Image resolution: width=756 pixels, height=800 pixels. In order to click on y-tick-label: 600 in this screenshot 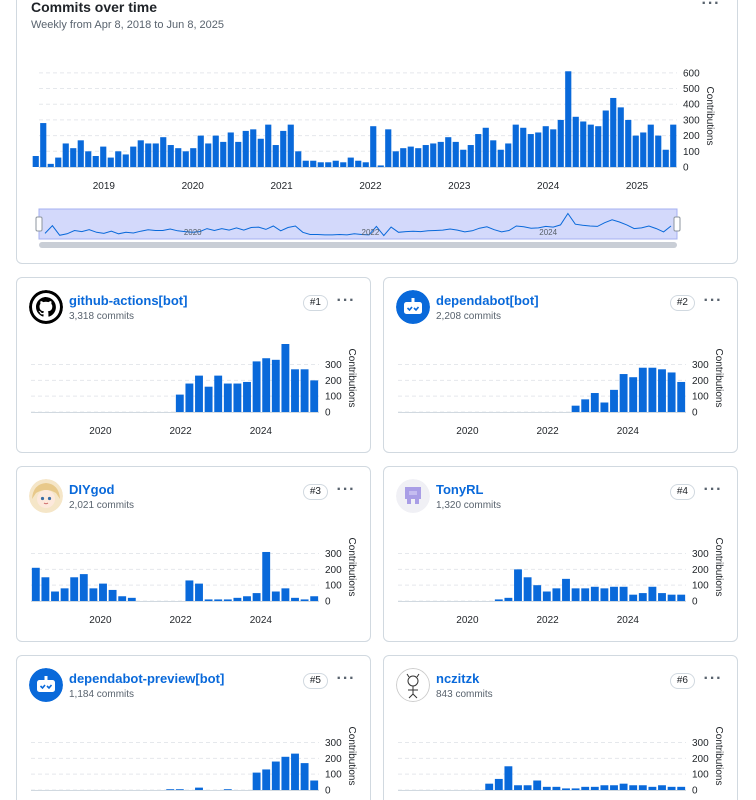, I will do `click(691, 73)`.